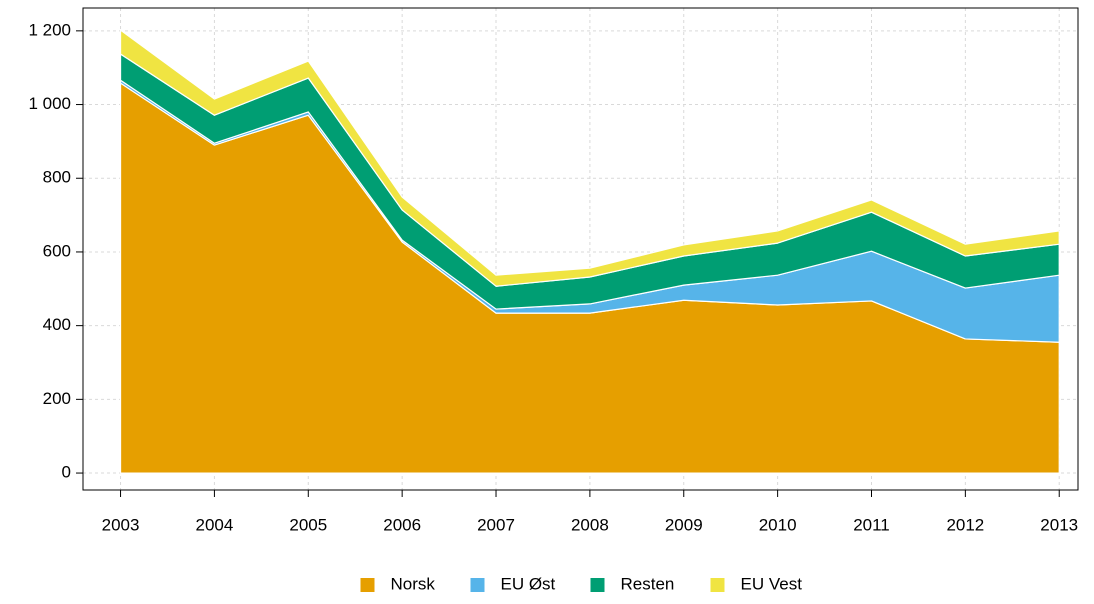 The height and width of the screenshot is (604, 1094). Describe the element at coordinates (49, 29) in the screenshot. I see `y-tick-label: 1 200` at that location.